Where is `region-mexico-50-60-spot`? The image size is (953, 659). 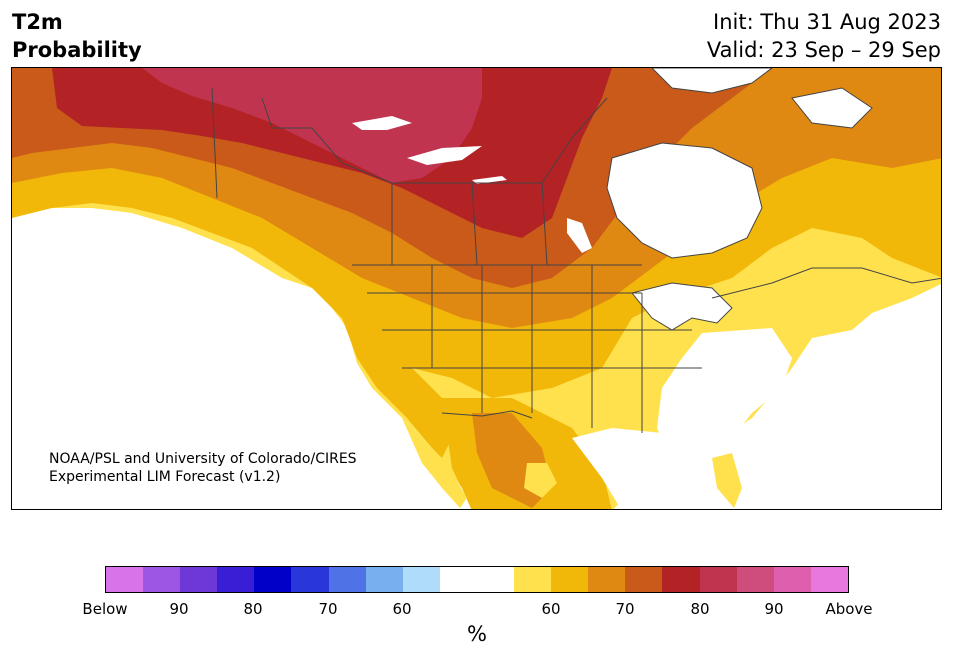
region-mexico-50-60-spot is located at coordinates (540, 480).